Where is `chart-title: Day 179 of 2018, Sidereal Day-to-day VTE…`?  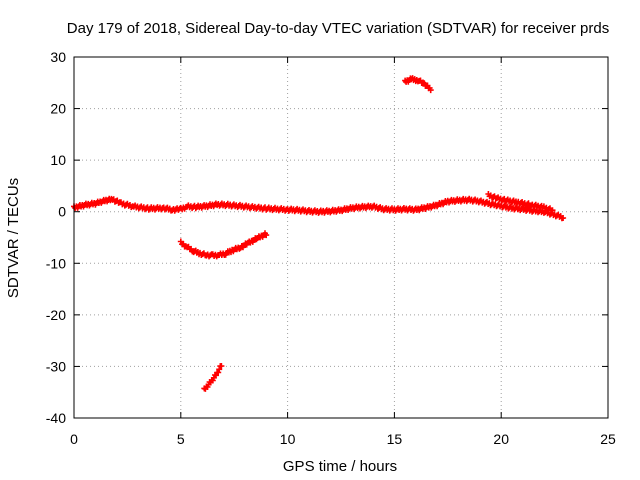 chart-title: Day 179 of 2018, Sidereal Day-to-day VTE… is located at coordinates (338, 28).